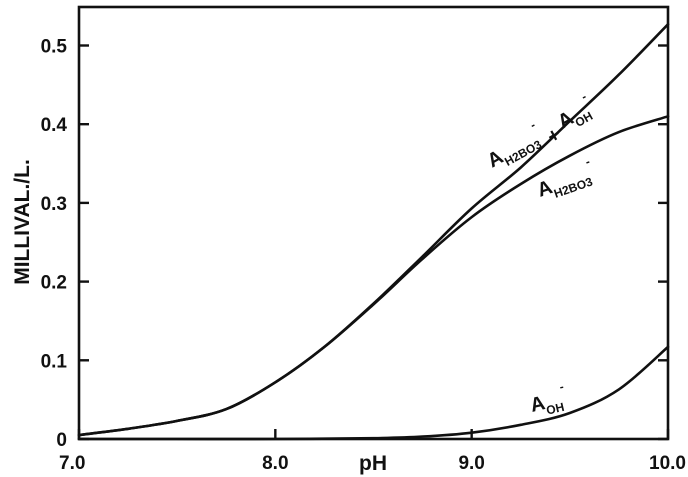  What do you see at coordinates (471, 463) in the screenshot?
I see `x-tick-label: 9.0` at bounding box center [471, 463].